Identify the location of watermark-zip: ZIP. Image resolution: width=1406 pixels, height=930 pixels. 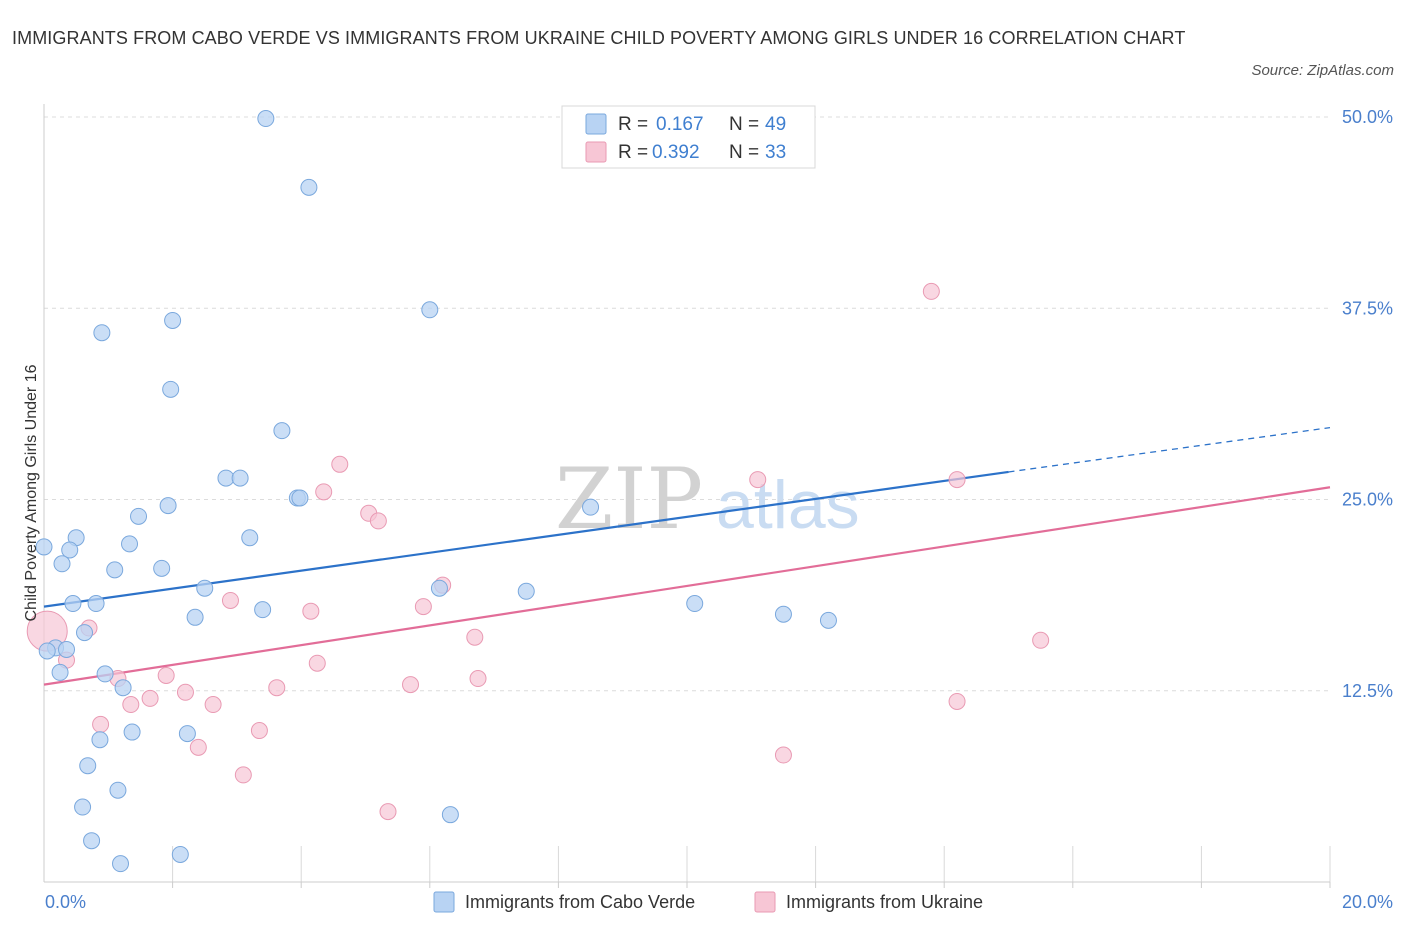
(629, 499).